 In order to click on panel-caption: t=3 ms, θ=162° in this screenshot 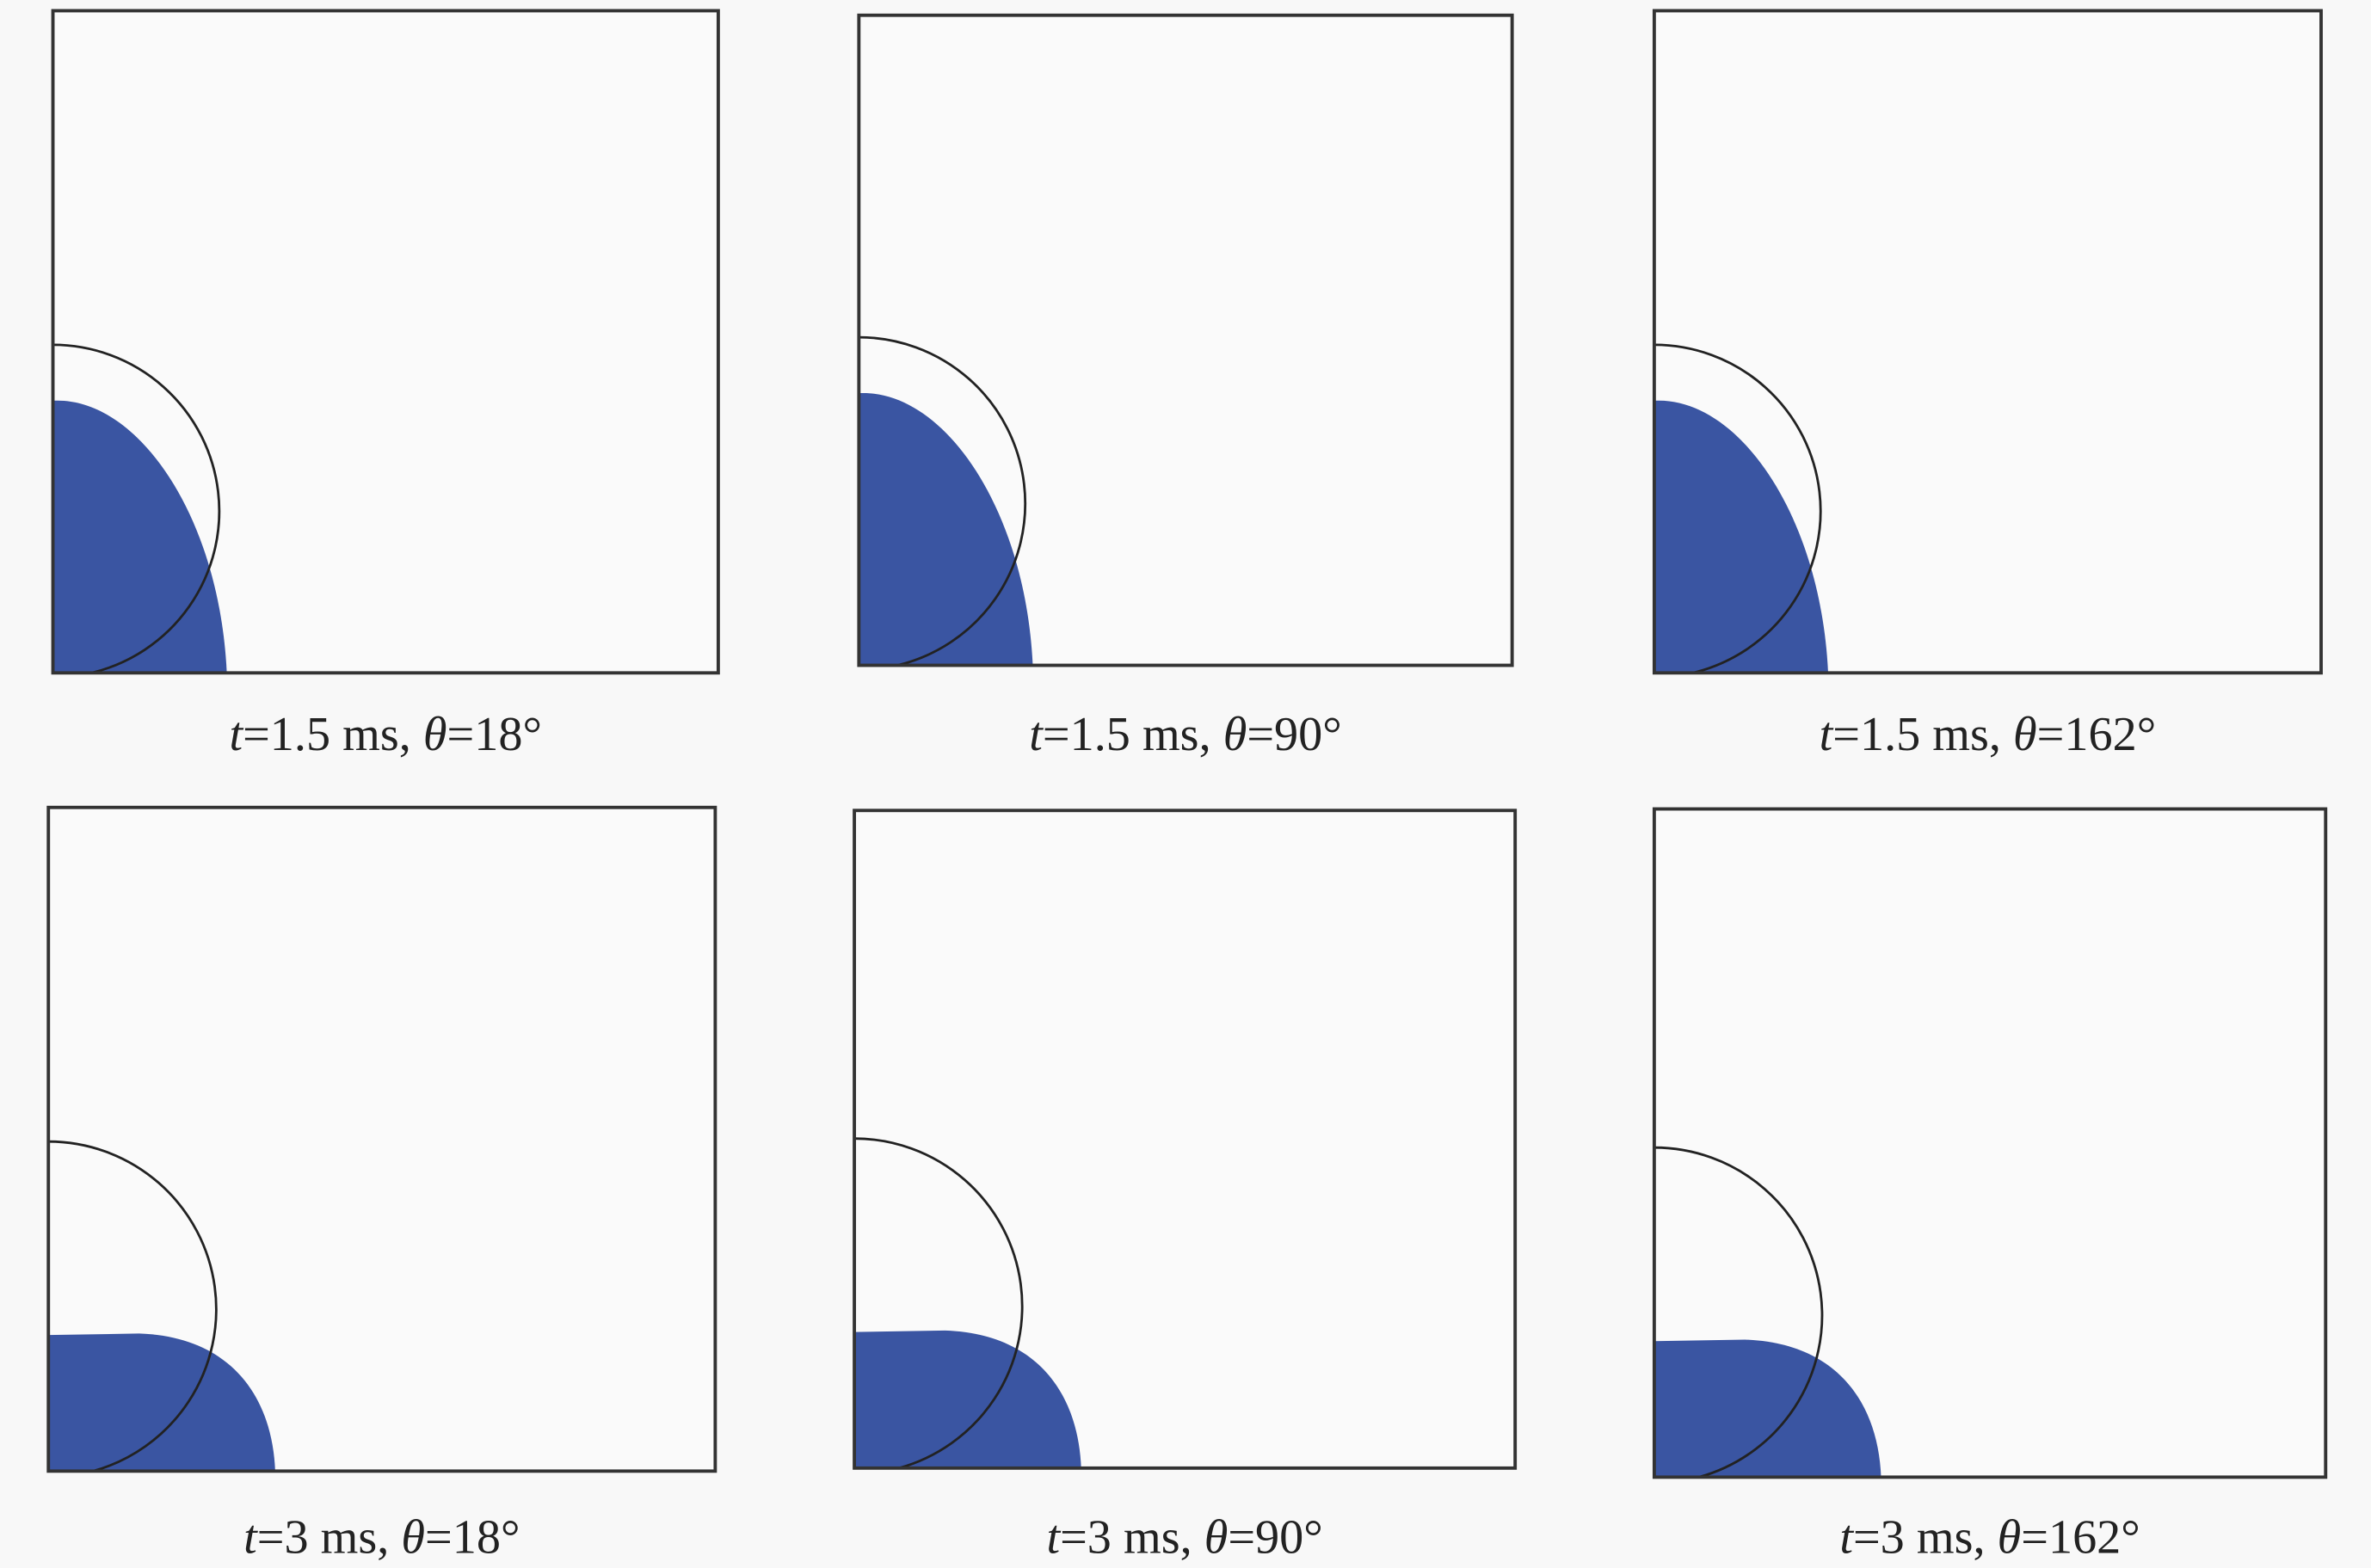, I will do `click(1989, 1537)`.